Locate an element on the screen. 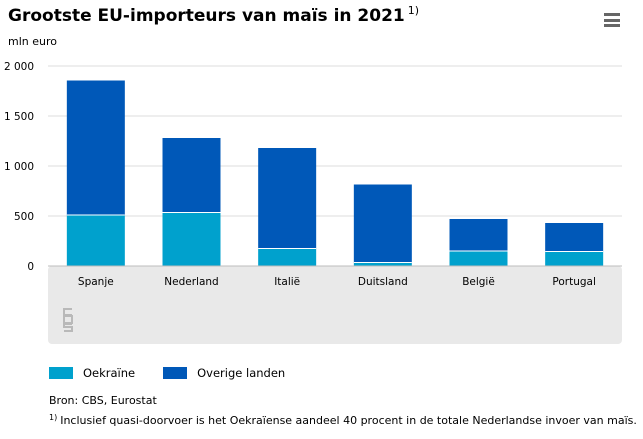  y-tick-label: 0 is located at coordinates (30, 267).